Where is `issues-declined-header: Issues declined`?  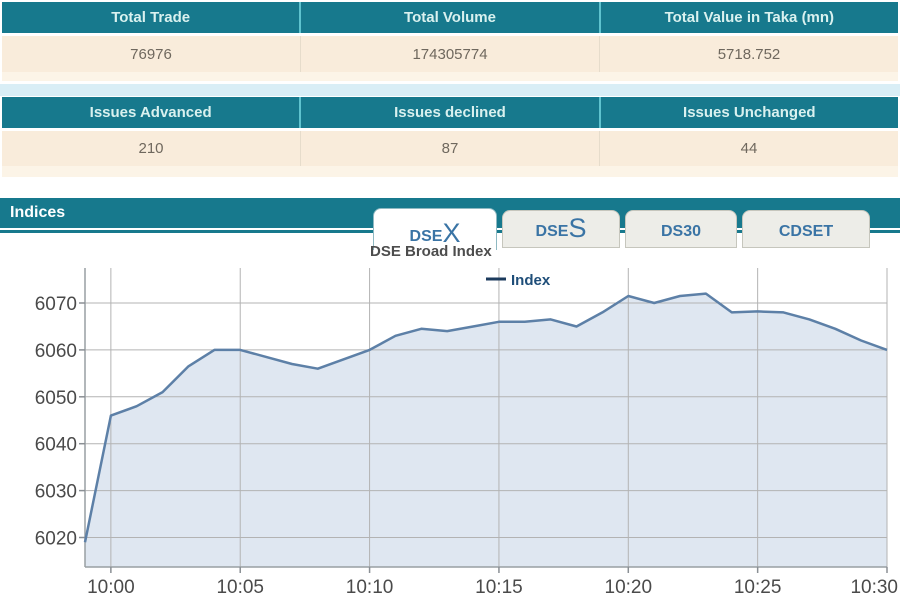 issues-declined-header: Issues declined is located at coordinates (451, 112).